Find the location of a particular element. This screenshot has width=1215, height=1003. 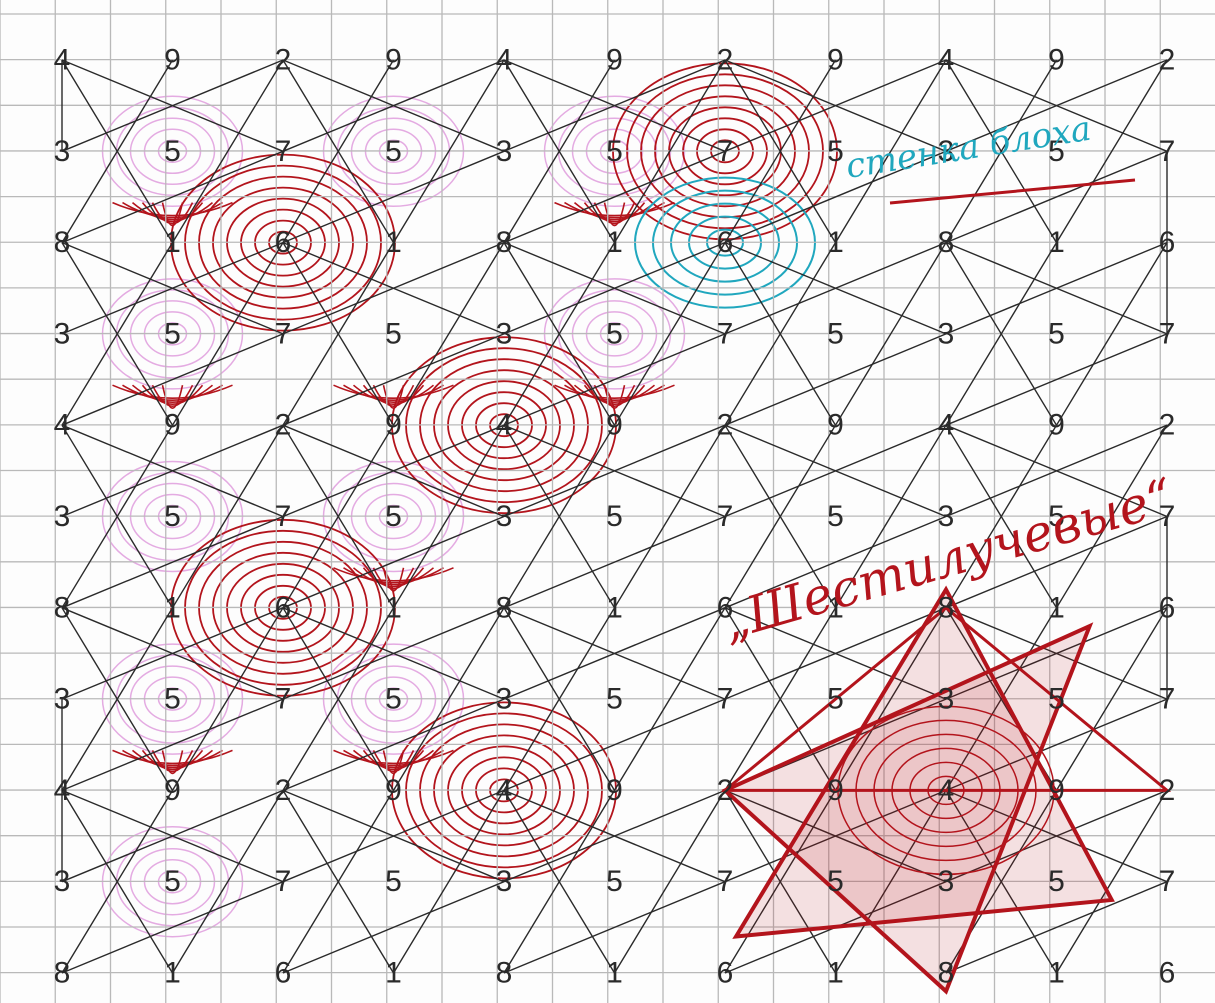

star-field-ring is located at coordinates (946, 790).